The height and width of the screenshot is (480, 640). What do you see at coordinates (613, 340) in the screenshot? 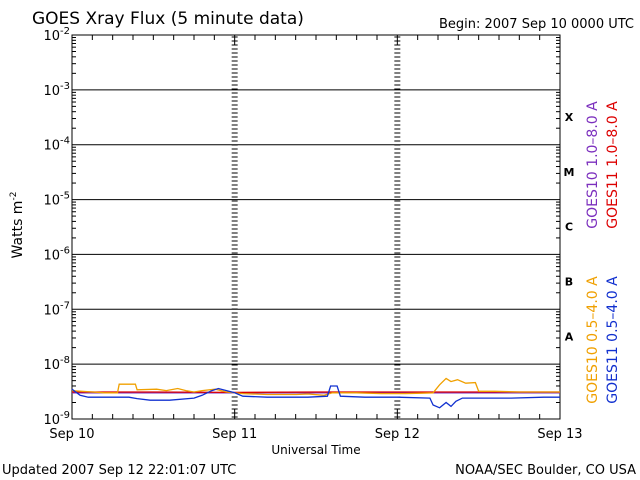
I see `legend-entry: GOES11 0.5–4.0 A` at bounding box center [613, 340].